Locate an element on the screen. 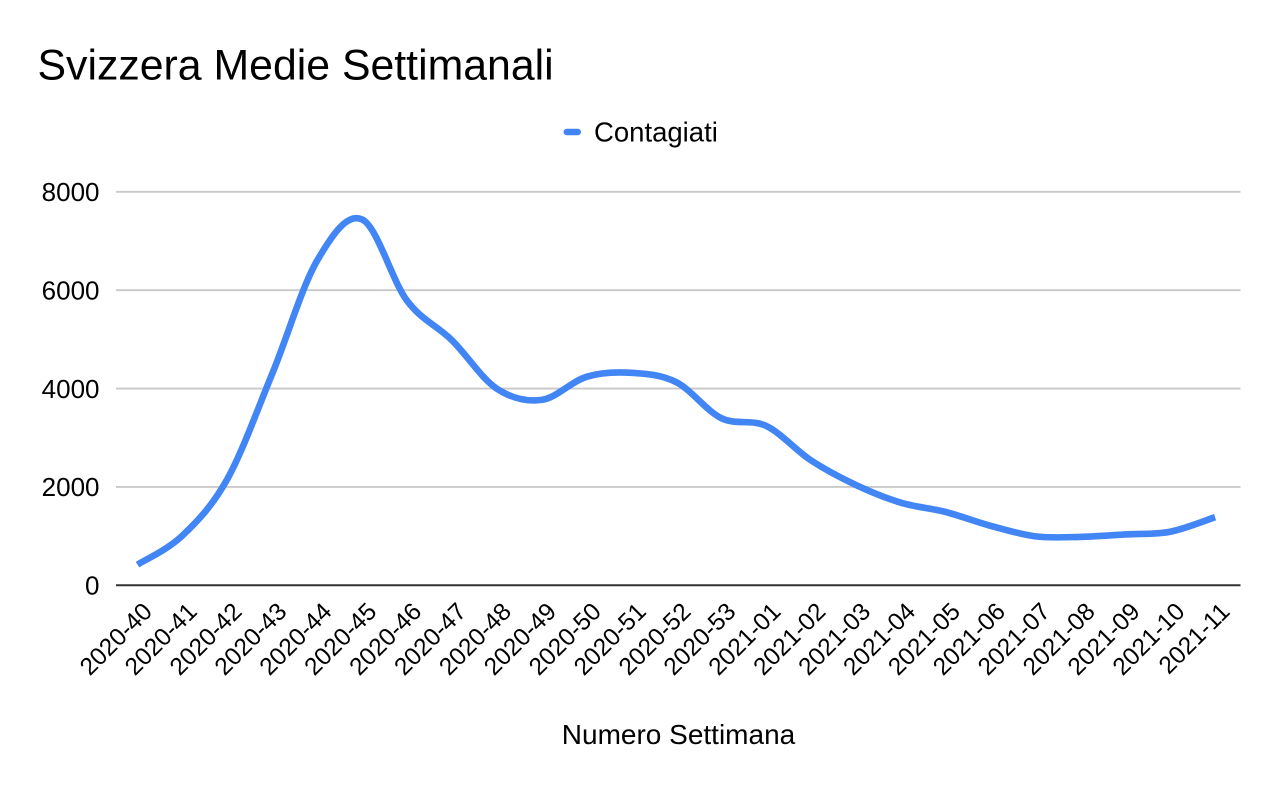 This screenshot has width=1280, height=796. svg-text: 2000 is located at coordinates (71, 487).